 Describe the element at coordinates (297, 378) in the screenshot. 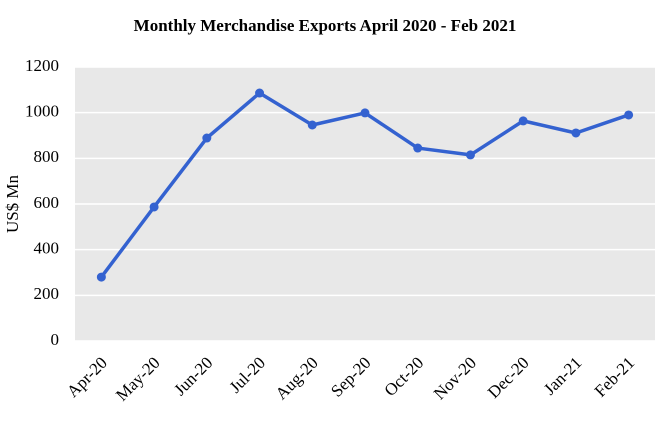

I see `x-tick-label: Aug-20` at that location.